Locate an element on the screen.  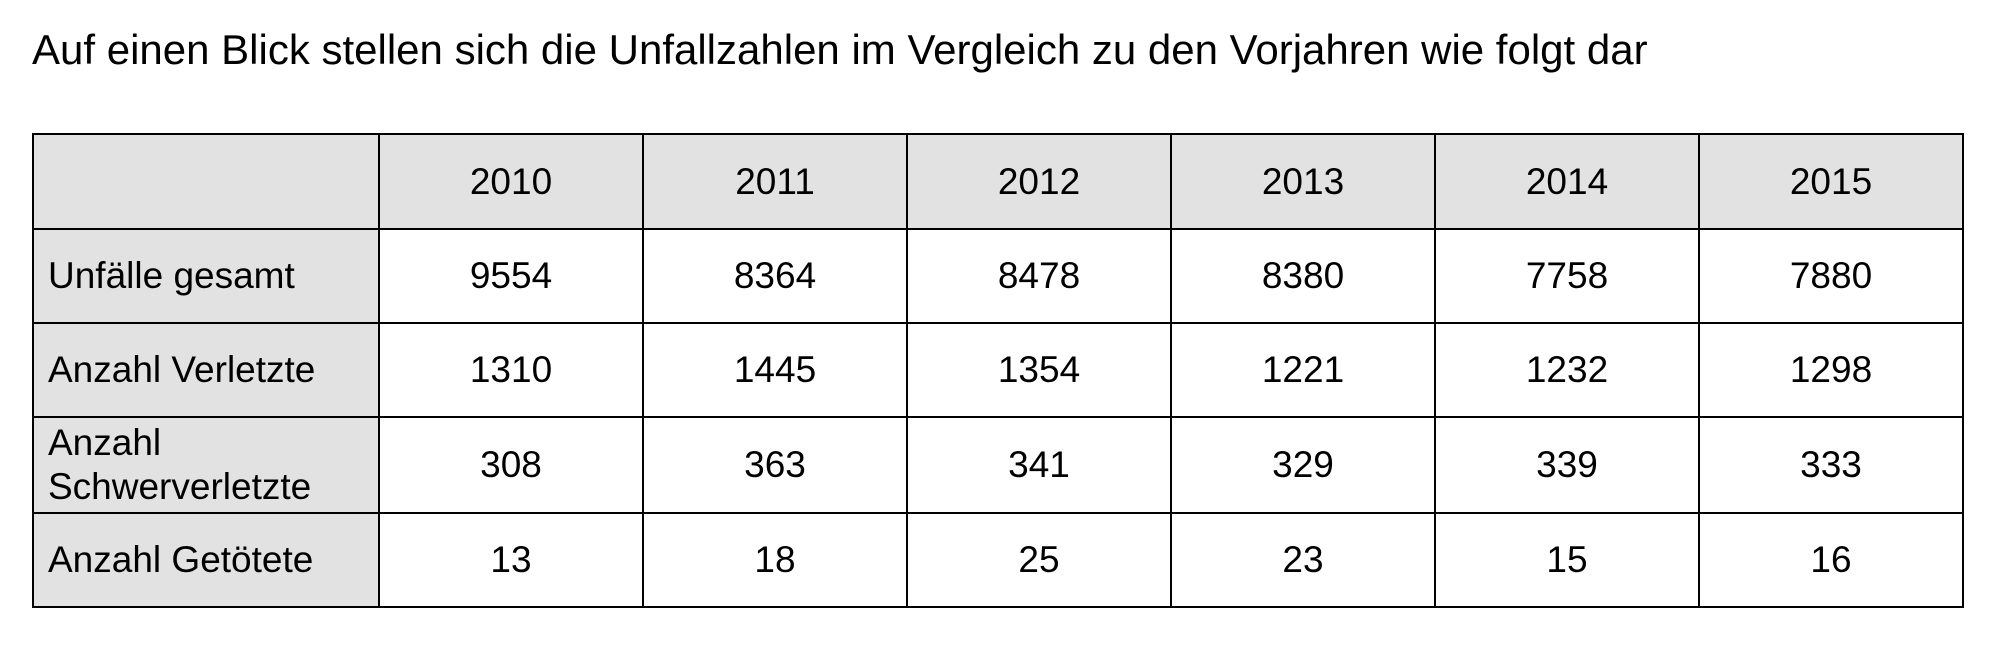
row-label-line: Schwerverletzte is located at coordinates (180, 486).